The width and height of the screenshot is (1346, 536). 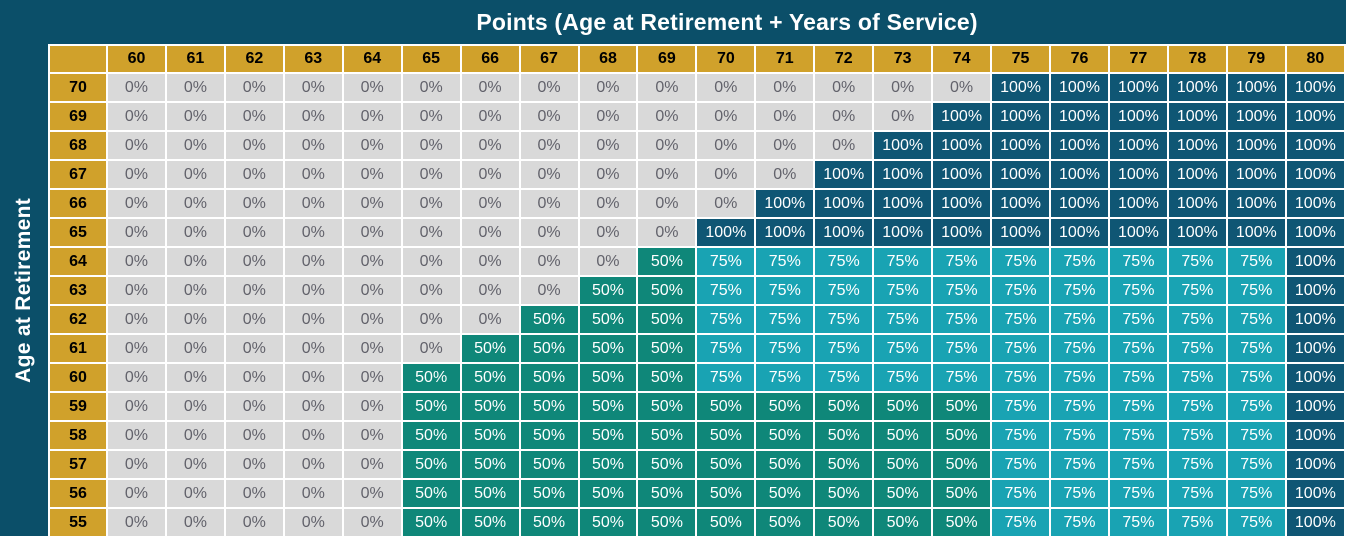 I want to click on cell-age-70-points-66: 0%, so click(x=490, y=87).